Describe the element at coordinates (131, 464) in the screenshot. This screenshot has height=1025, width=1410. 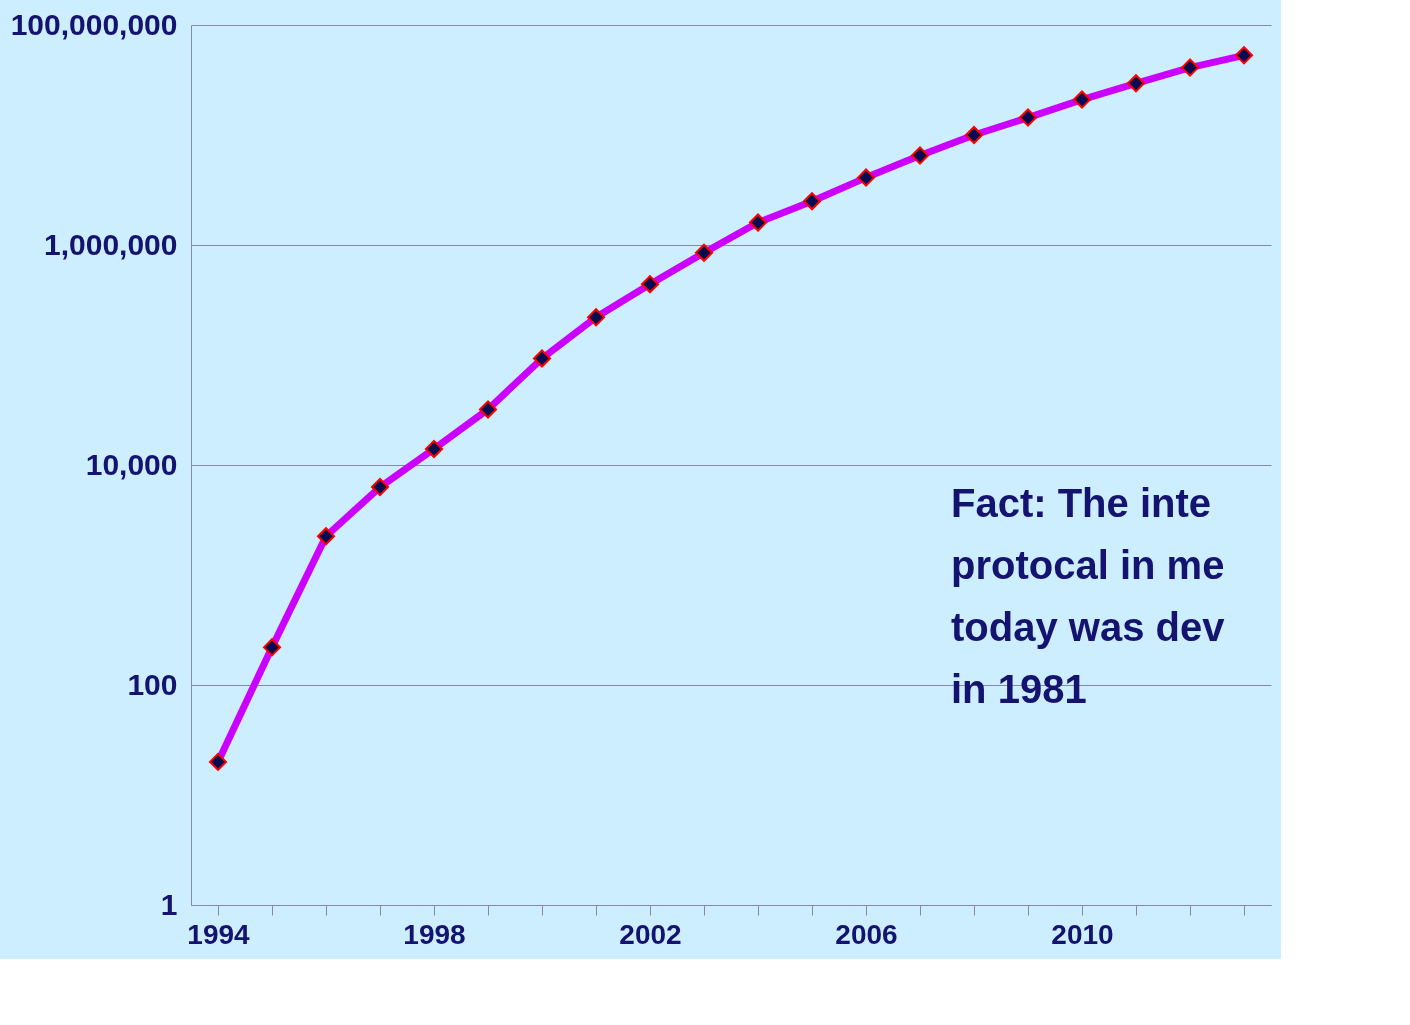
I see `y-tick-label: 10,000` at that location.